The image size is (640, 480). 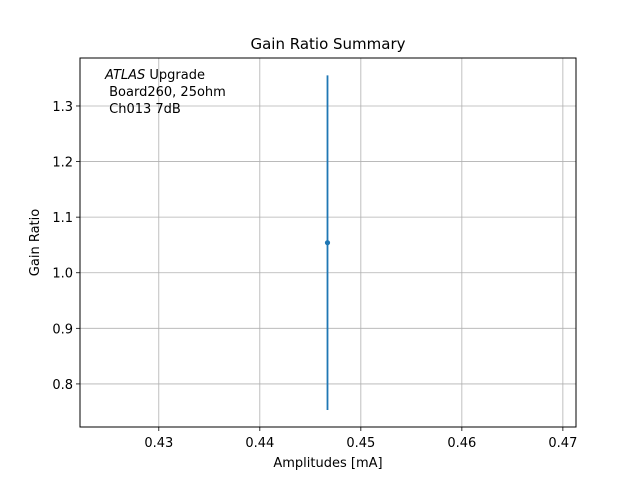 What do you see at coordinates (62, 329) in the screenshot?
I see `y-tick-label: 0.9` at bounding box center [62, 329].